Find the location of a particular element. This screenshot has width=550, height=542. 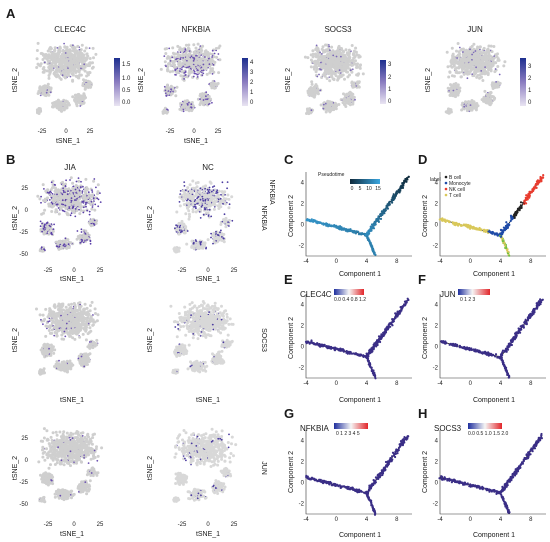

panel-label-c: C is located at coordinates (289, 159).